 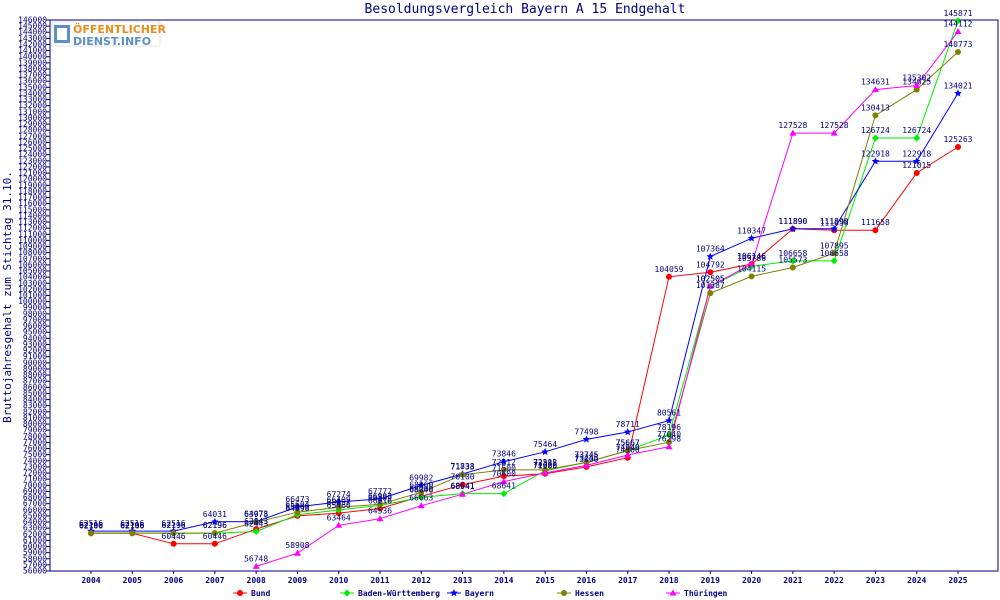 I want to click on legend-marker-hessen, so click(x=564, y=593).